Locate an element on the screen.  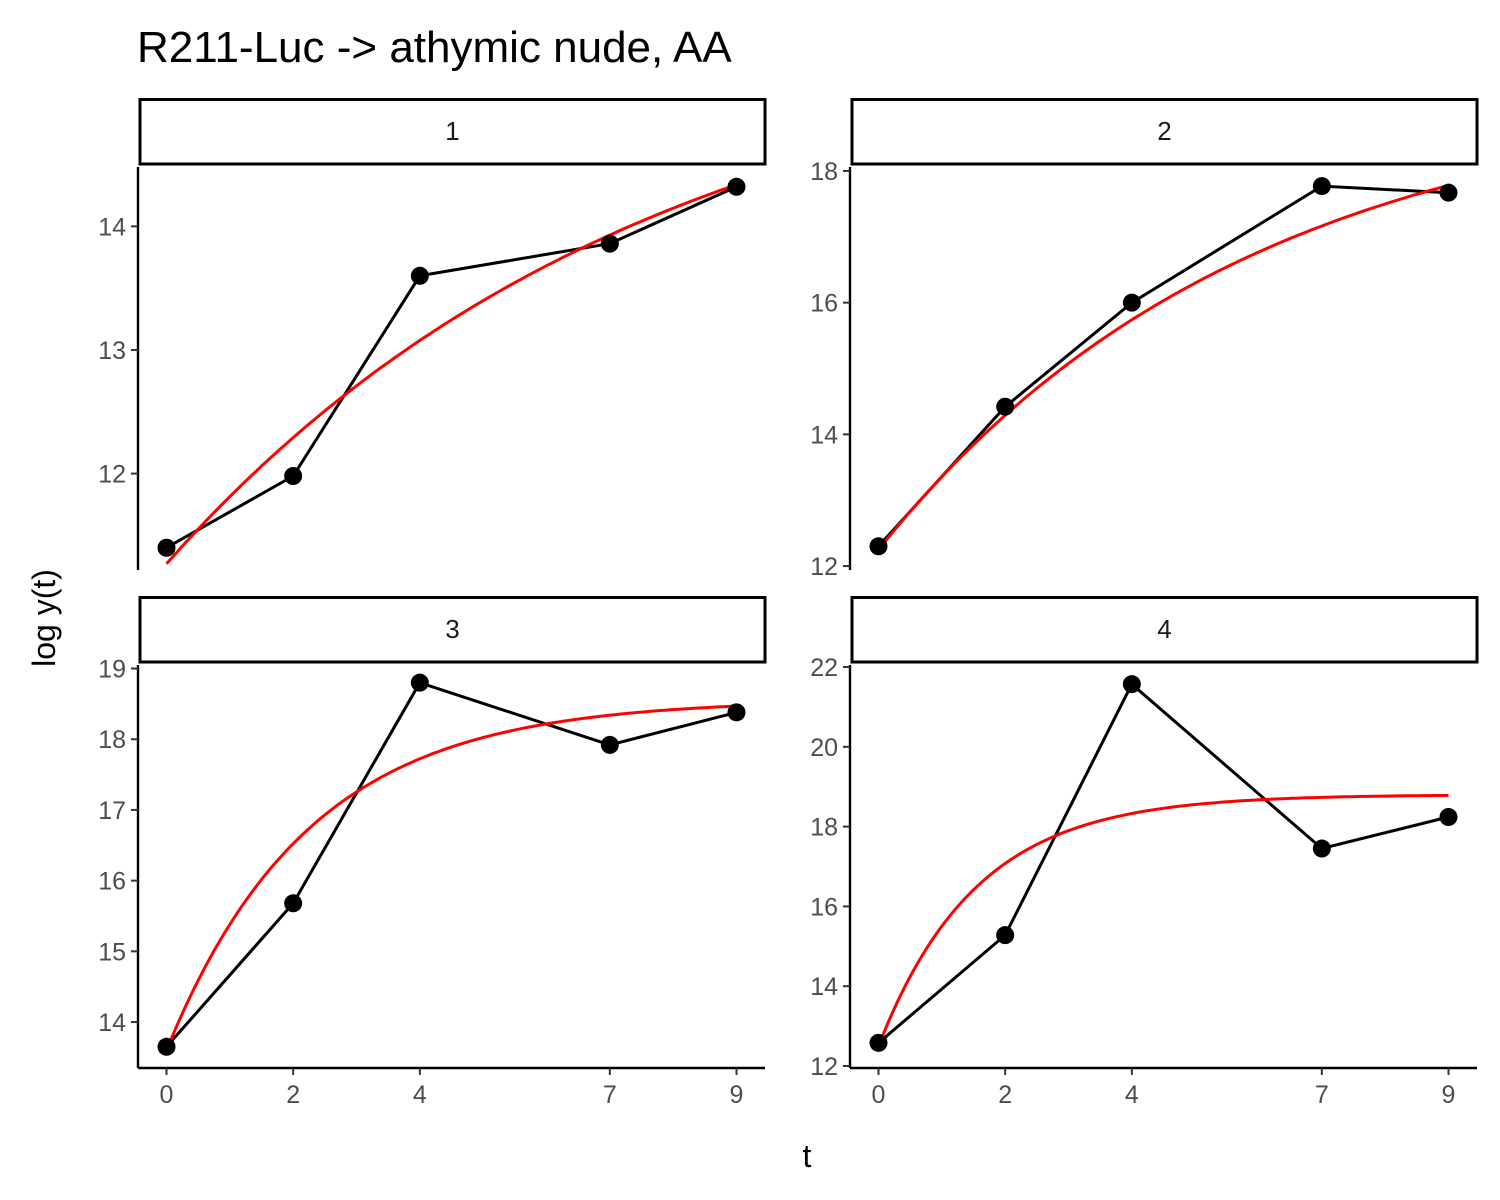
x-axis-title: t is located at coordinates (807, 1156).